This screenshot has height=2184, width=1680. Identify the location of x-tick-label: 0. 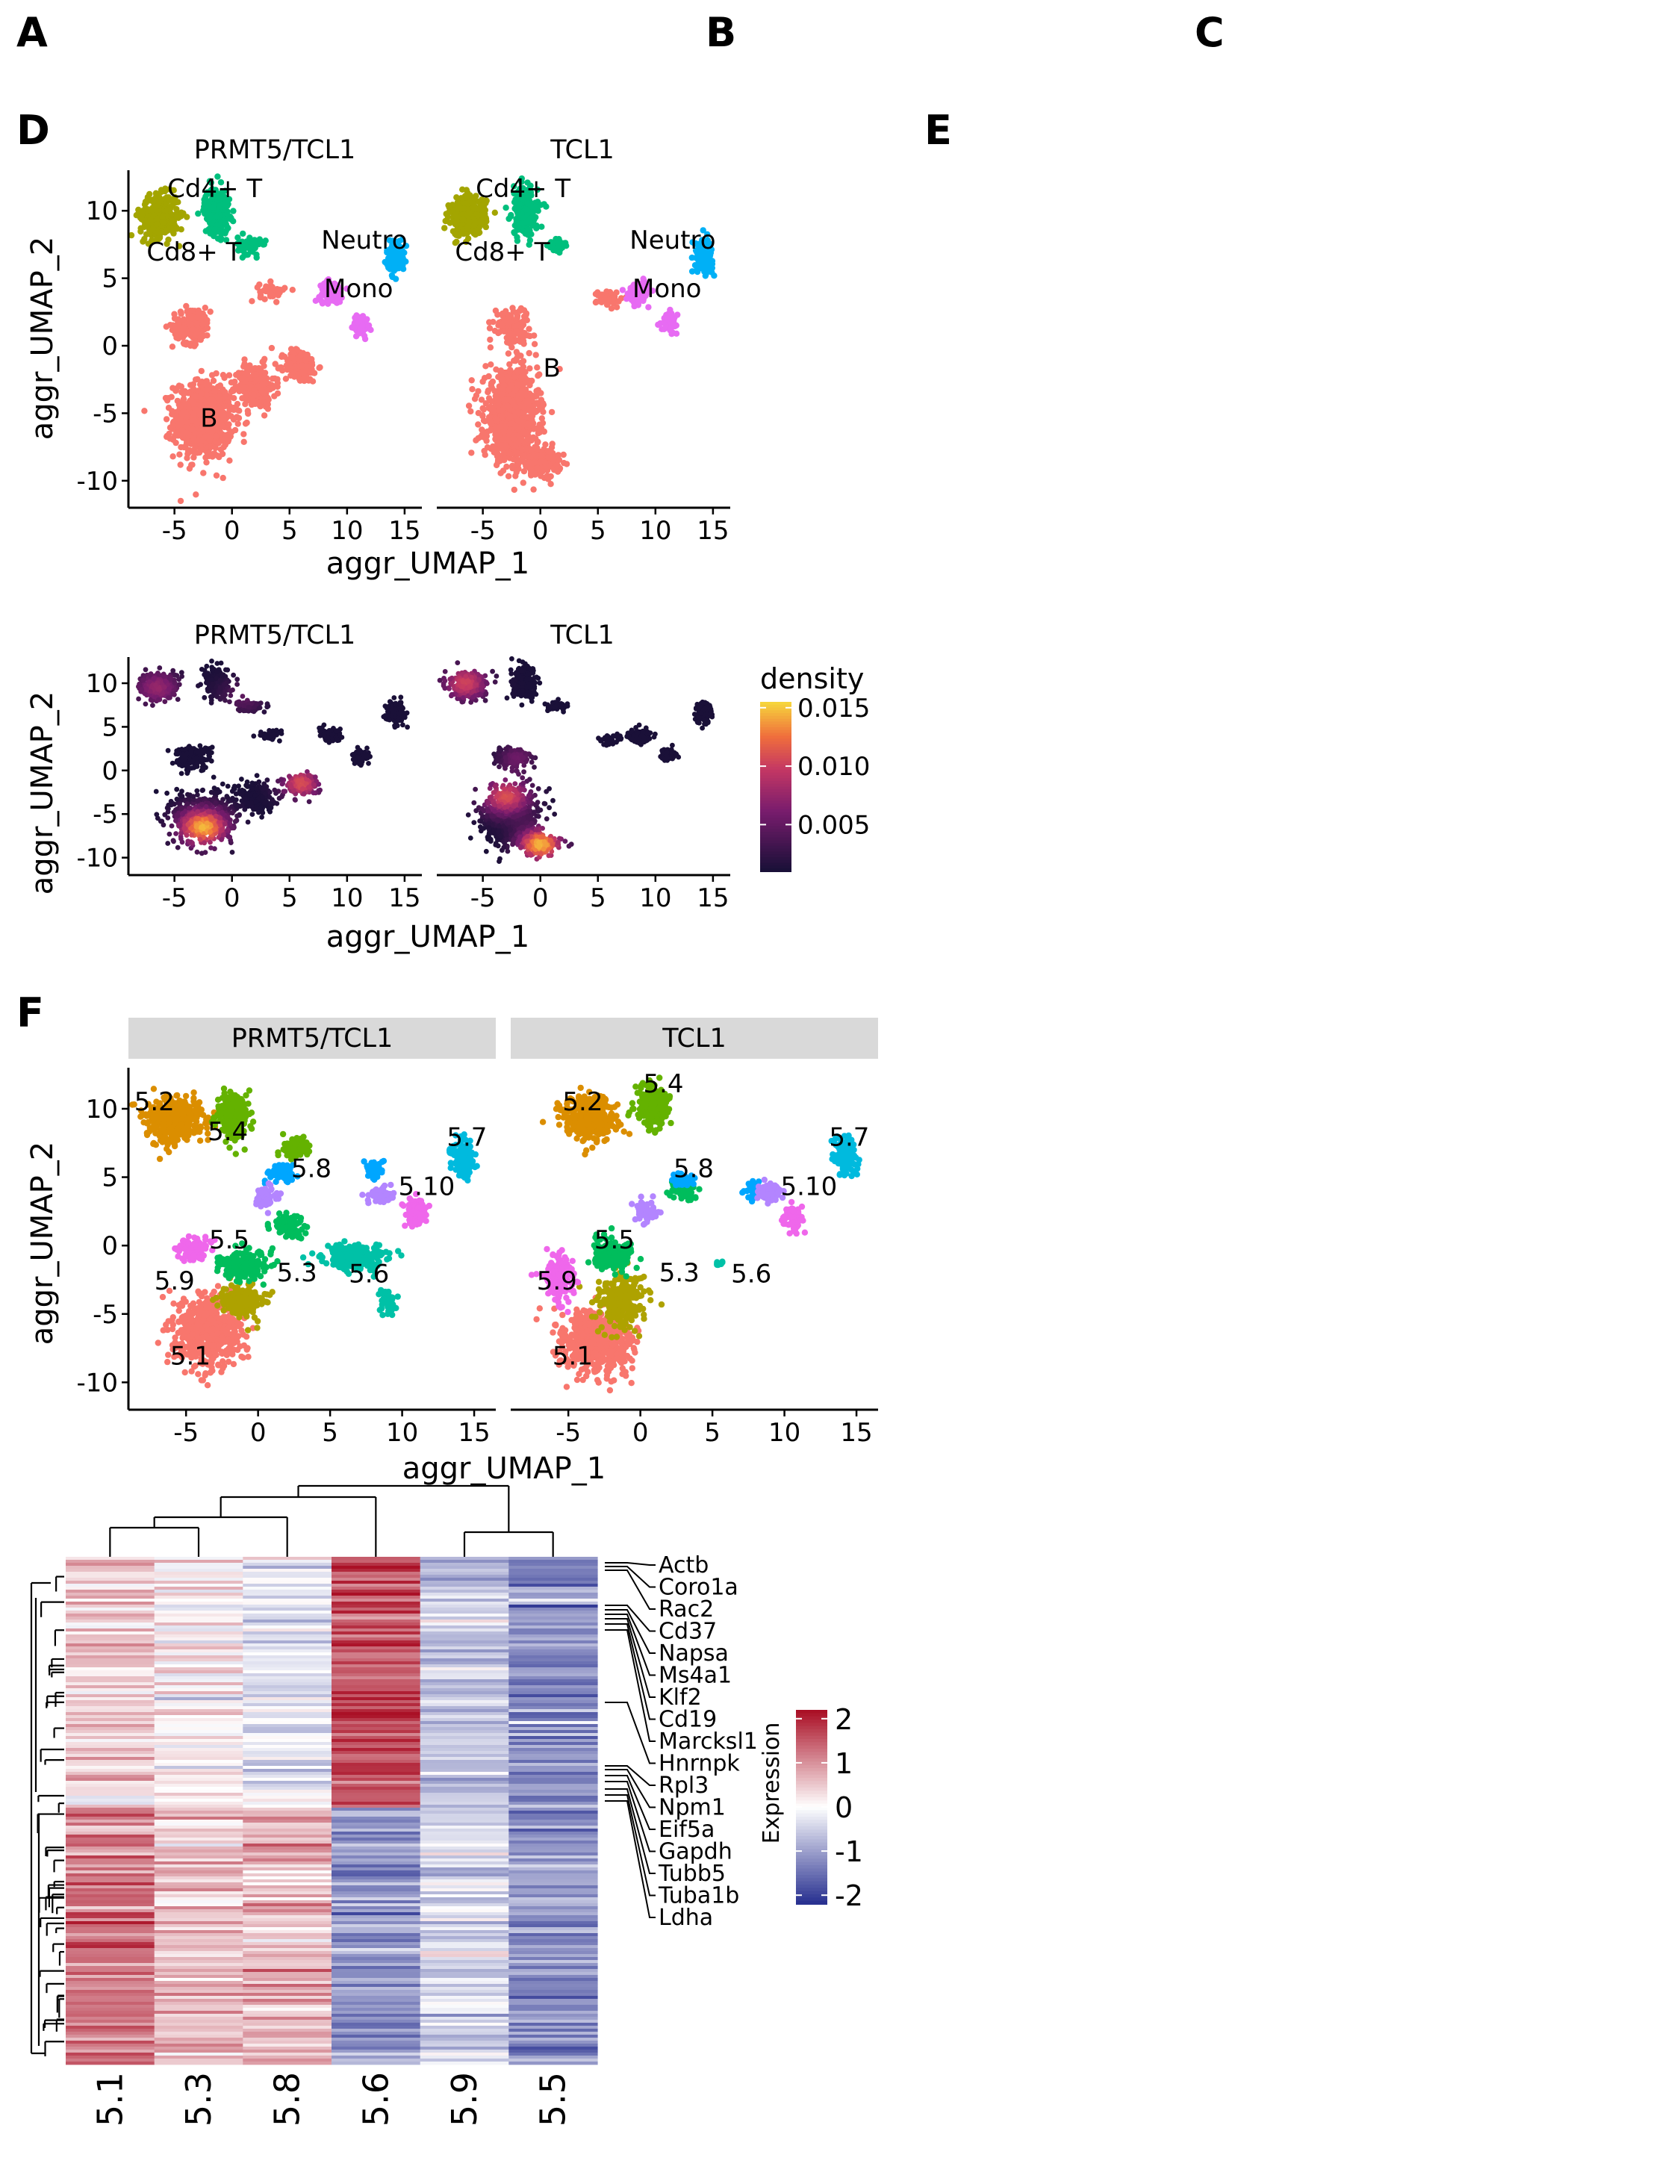
(232, 531).